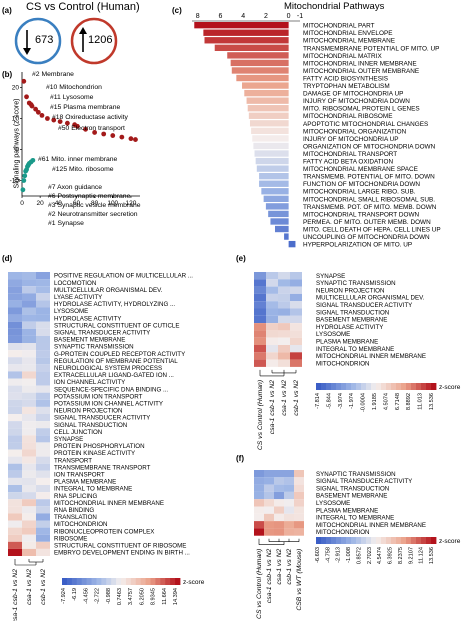 This screenshot has width=474, height=621. I want to click on scale-tick-label: 2.7023, so click(370, 555).